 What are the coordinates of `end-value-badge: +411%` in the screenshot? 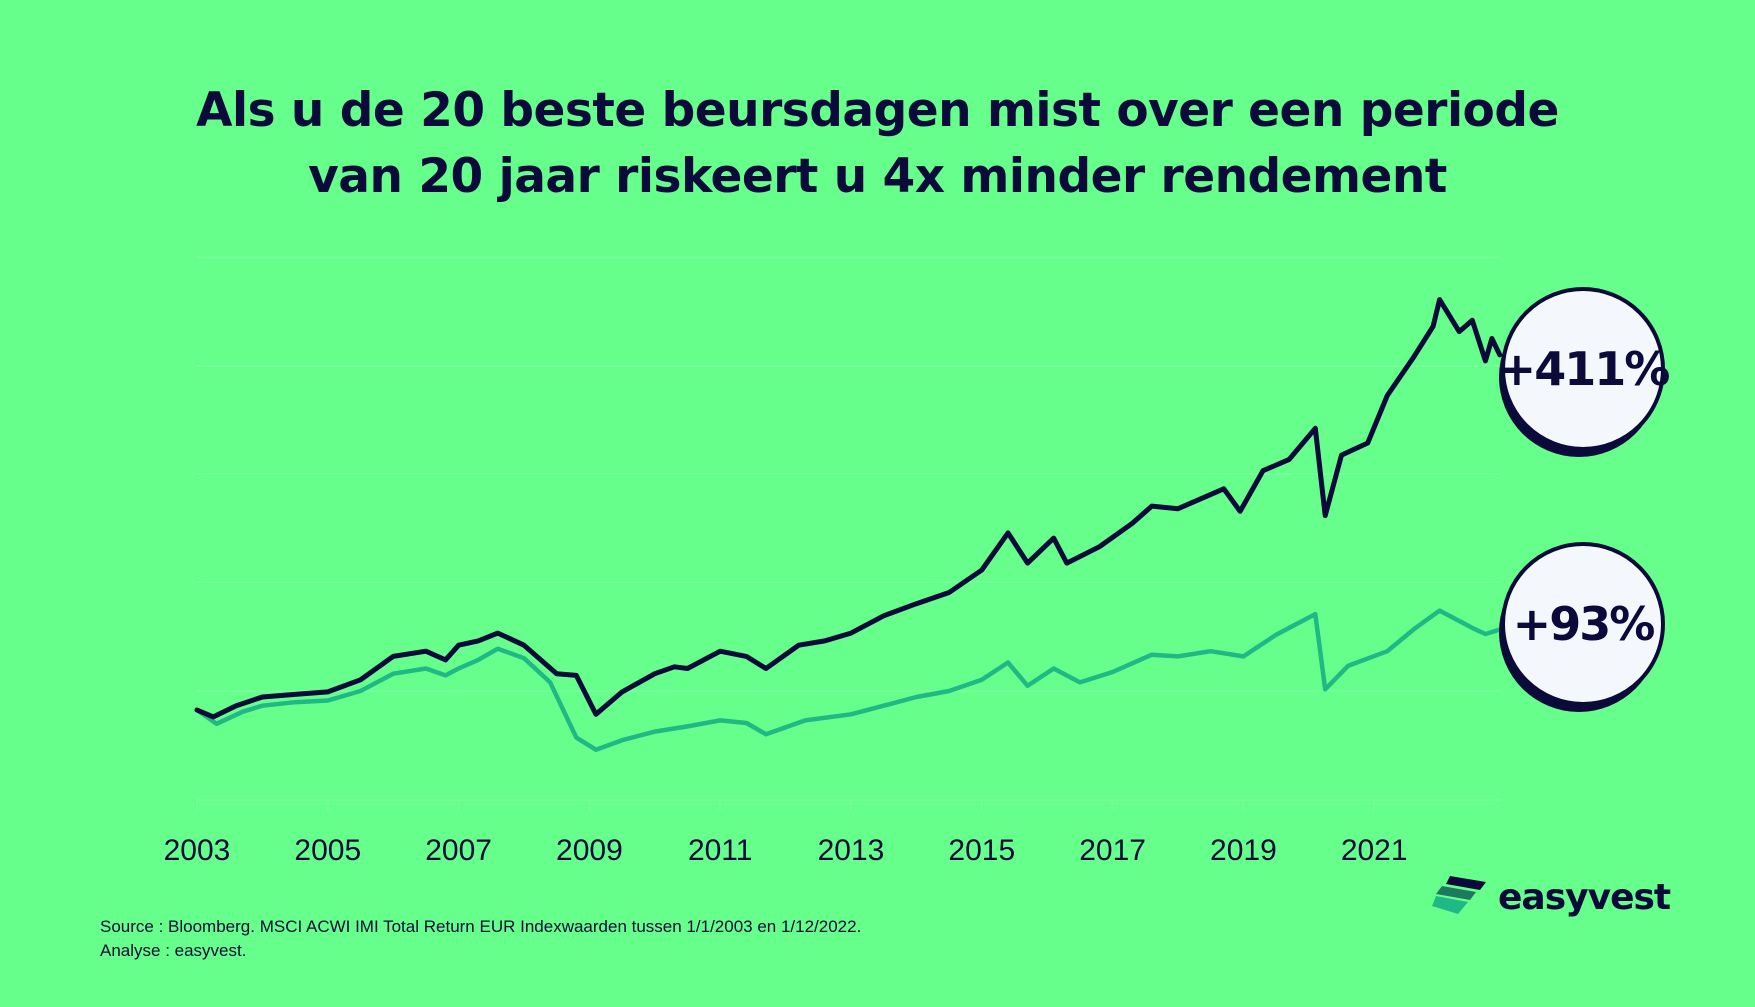 It's located at (1584, 372).